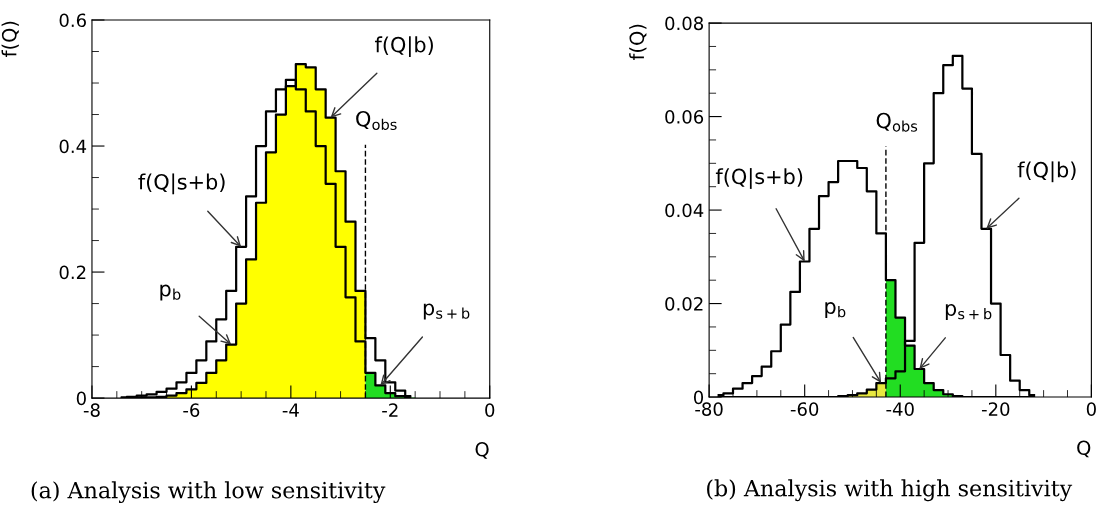 This screenshot has width=1108, height=513. Describe the element at coordinates (208, 492) in the screenshot. I see `text: (a) Analysis with low sensitivity` at that location.